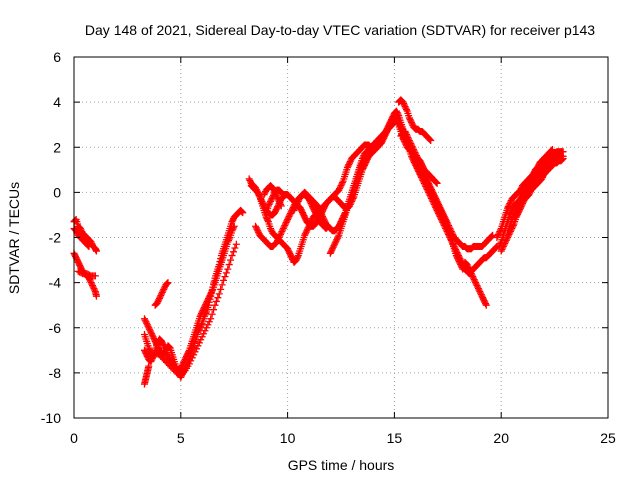 The height and width of the screenshot is (480, 640). I want to click on y-tick-label: -8, so click(55, 373).